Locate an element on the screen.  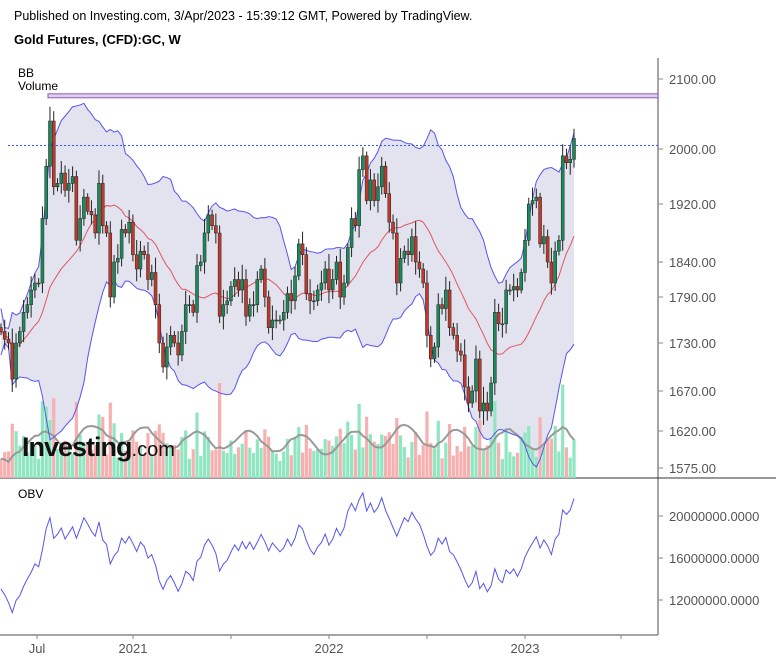
logo-text: Investing is located at coordinates (77, 447).